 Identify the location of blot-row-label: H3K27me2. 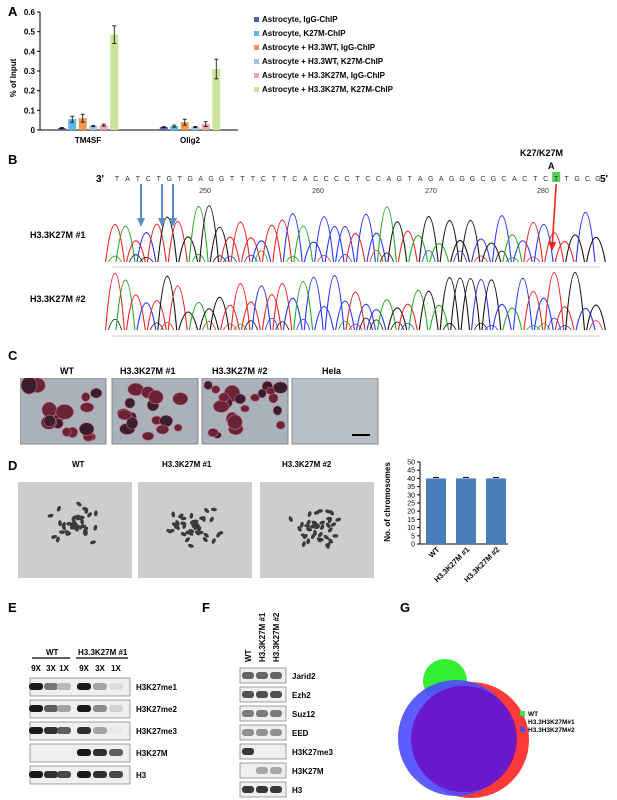
(156, 709).